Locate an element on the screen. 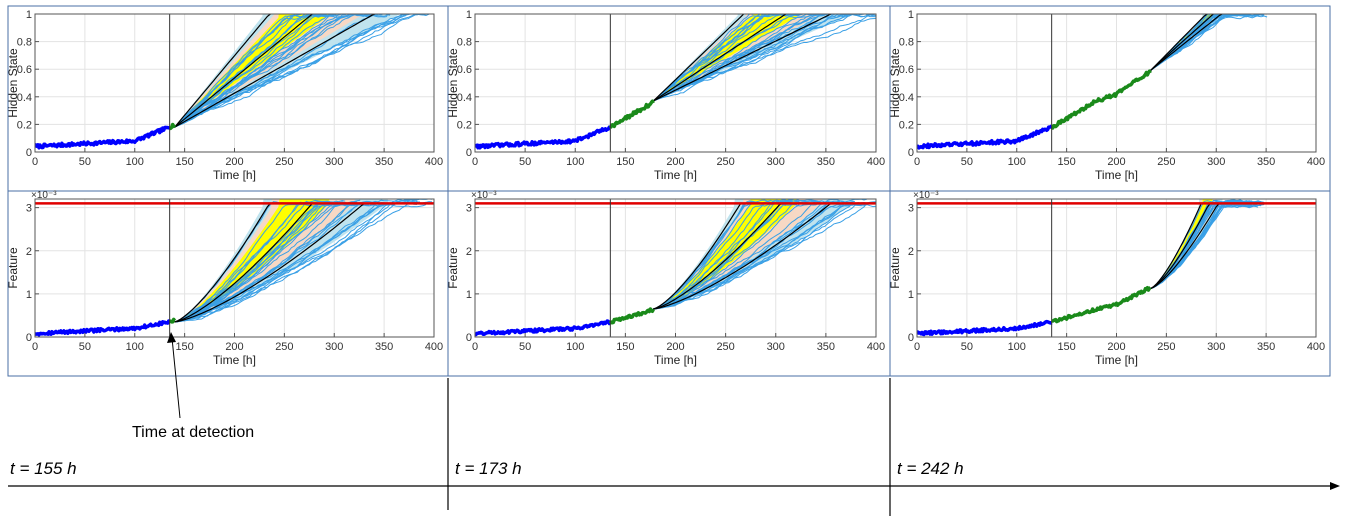  y-tick-label: 0.8 is located at coordinates (464, 43).